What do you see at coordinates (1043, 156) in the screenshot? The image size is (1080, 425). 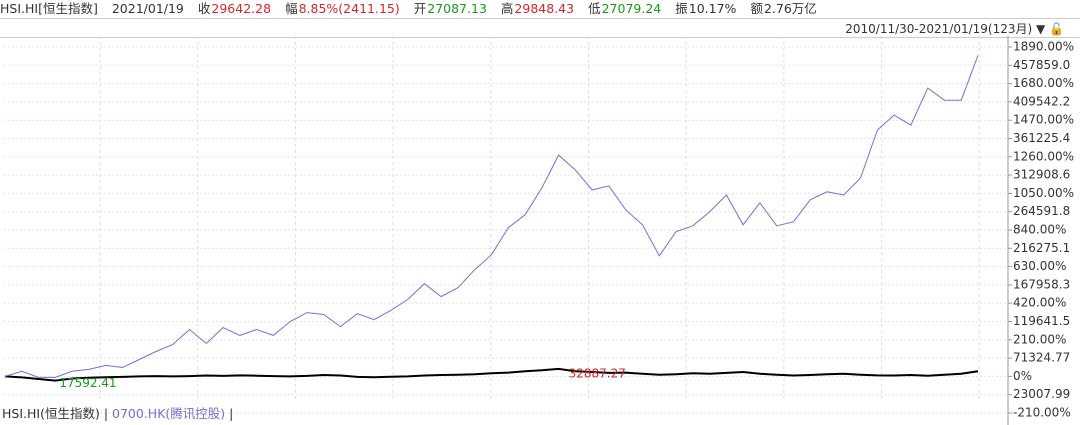 I see `y-tick-label: 1260.00%` at bounding box center [1043, 156].